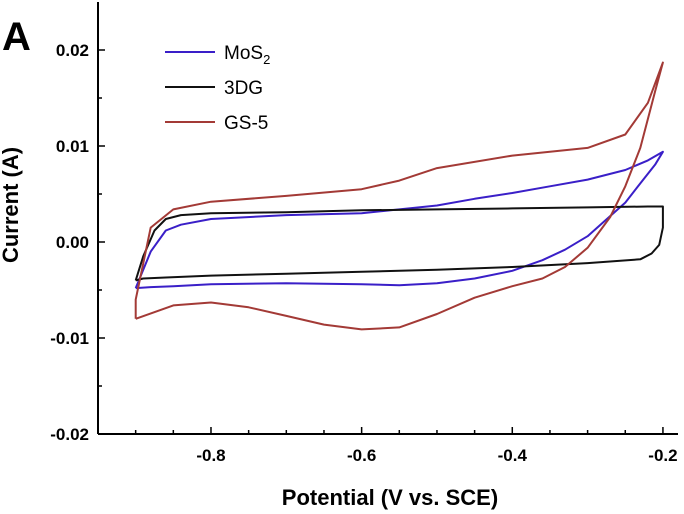 This screenshot has height=514, width=684. I want to click on y-tick-label: -0.02, so click(69, 434).